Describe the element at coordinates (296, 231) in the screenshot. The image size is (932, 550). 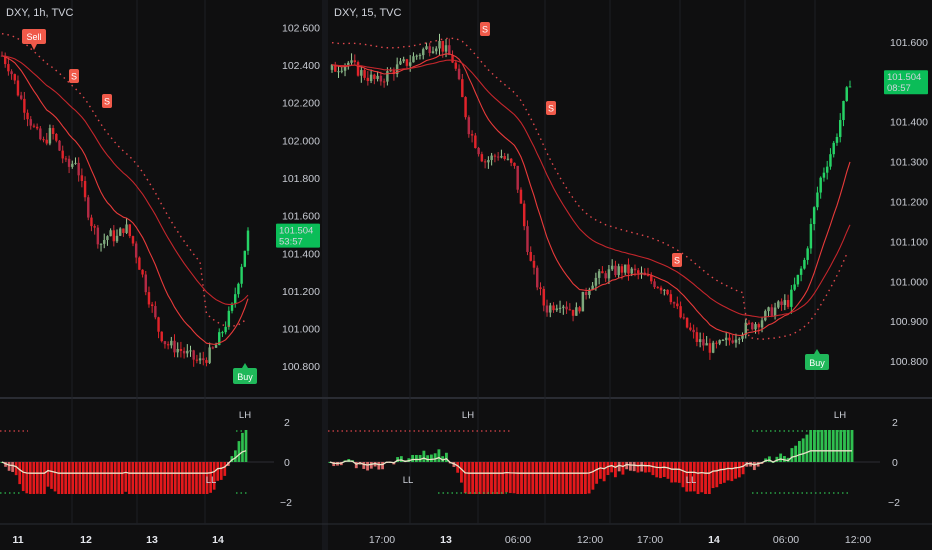
I see `price-badge-value: 101.504` at that location.